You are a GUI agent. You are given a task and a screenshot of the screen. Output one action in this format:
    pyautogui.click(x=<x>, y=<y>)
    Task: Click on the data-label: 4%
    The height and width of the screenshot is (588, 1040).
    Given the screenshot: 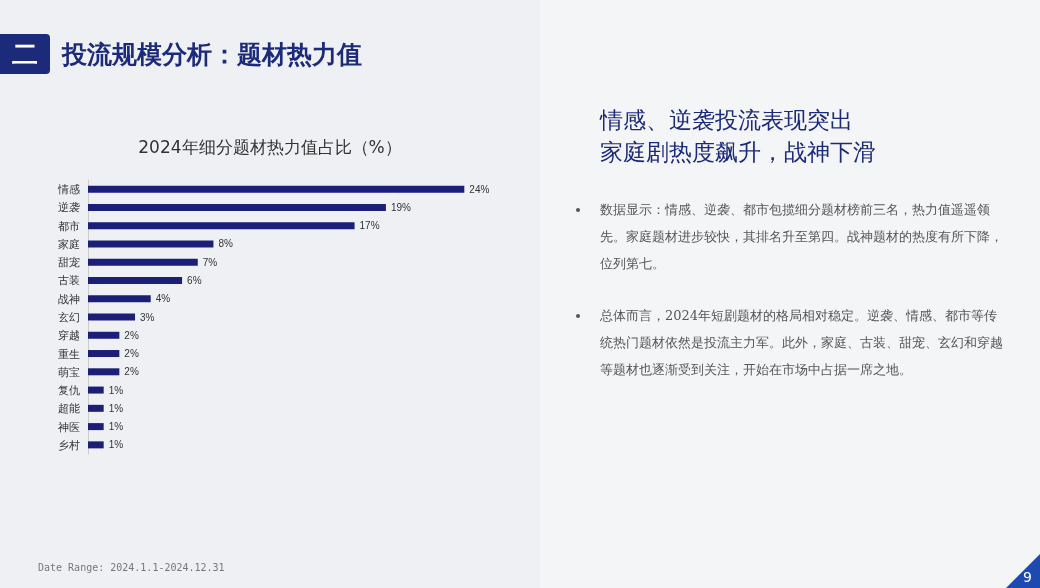 What is the action you would take?
    pyautogui.click(x=163, y=299)
    